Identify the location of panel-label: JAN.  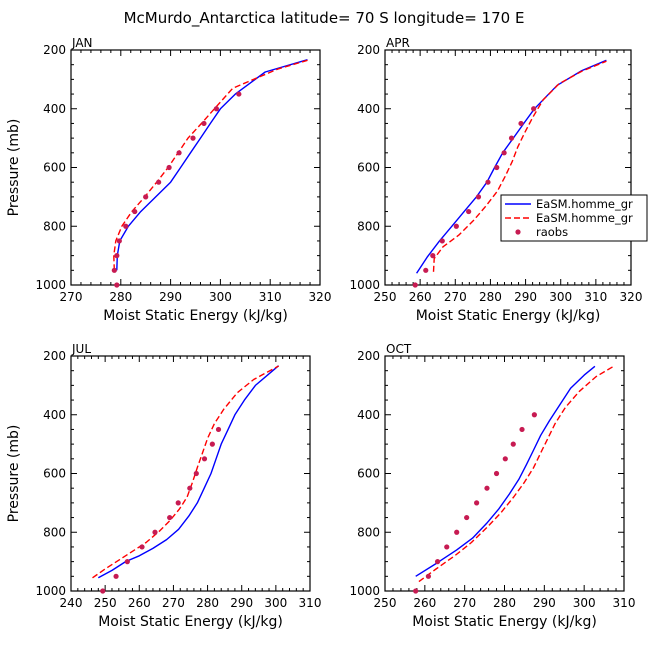
(82, 43).